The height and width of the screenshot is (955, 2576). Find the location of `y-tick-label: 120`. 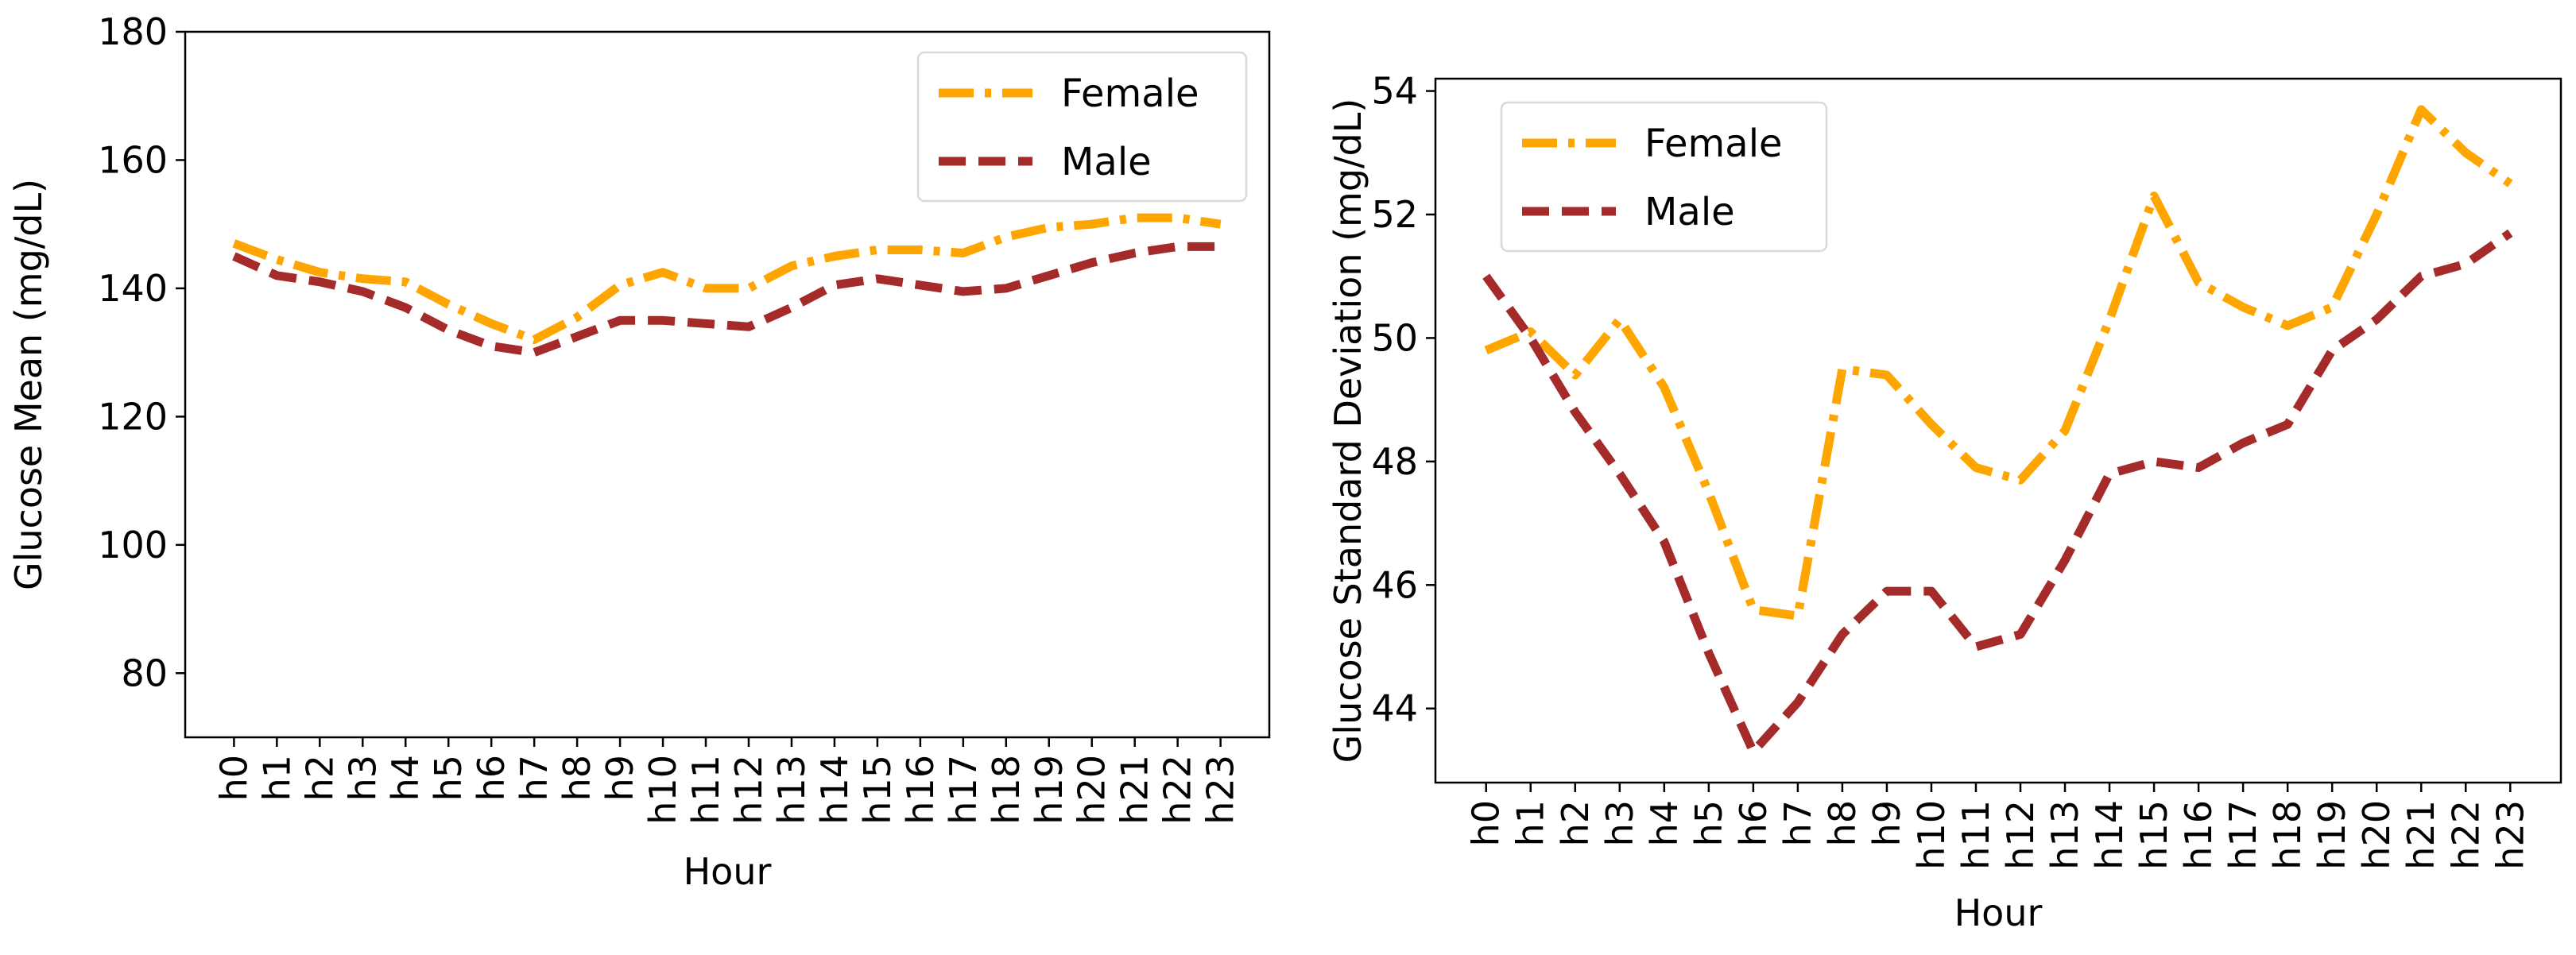

y-tick-label: 120 is located at coordinates (133, 416).